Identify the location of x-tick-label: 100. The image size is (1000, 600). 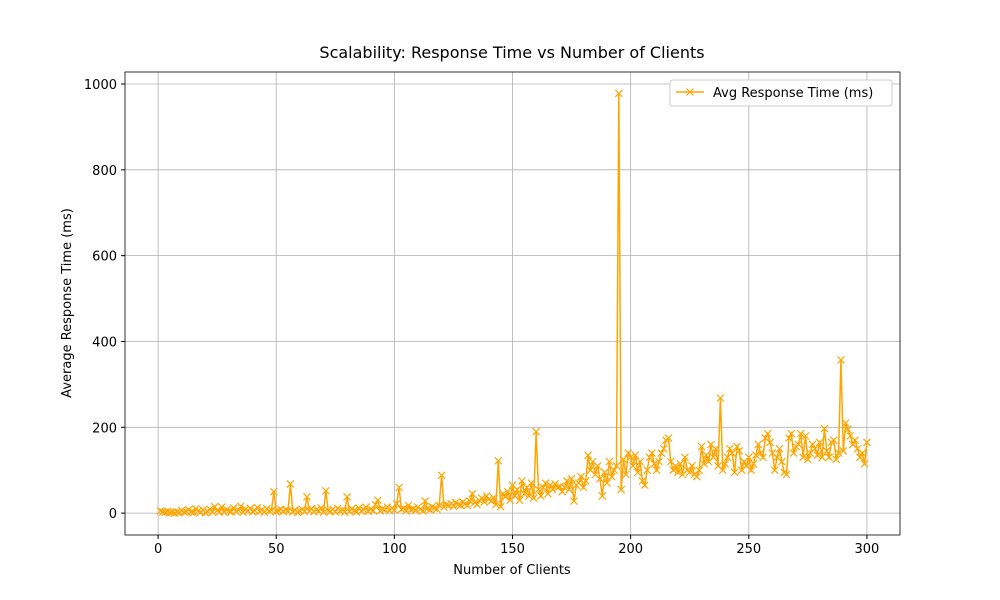
(394, 549).